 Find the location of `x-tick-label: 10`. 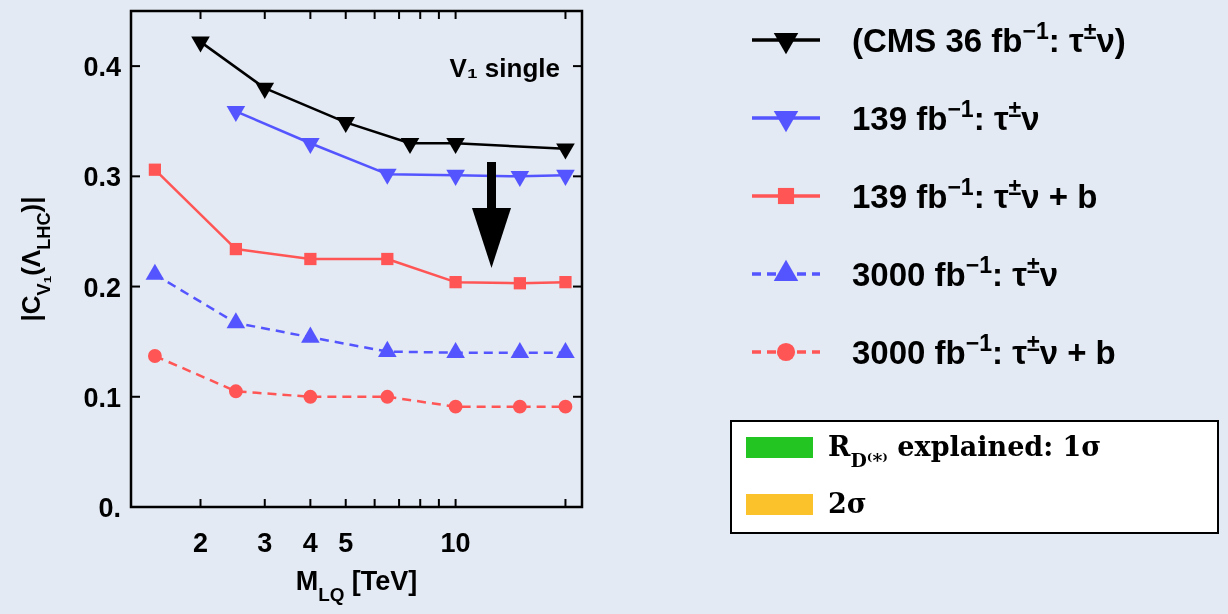

x-tick-label: 10 is located at coordinates (455, 543).